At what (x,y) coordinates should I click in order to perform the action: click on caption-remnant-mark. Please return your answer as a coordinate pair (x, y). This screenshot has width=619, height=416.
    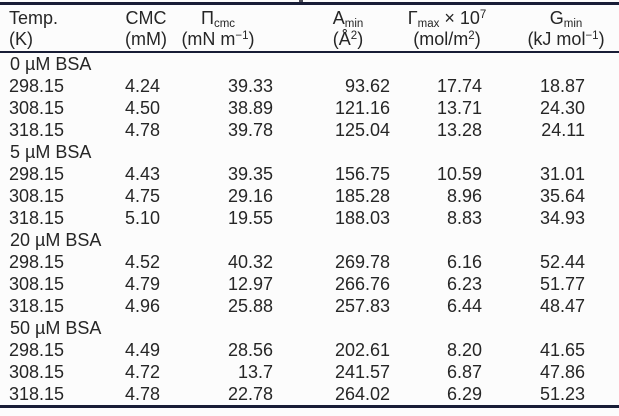
    Looking at the image, I should click on (301, 1).